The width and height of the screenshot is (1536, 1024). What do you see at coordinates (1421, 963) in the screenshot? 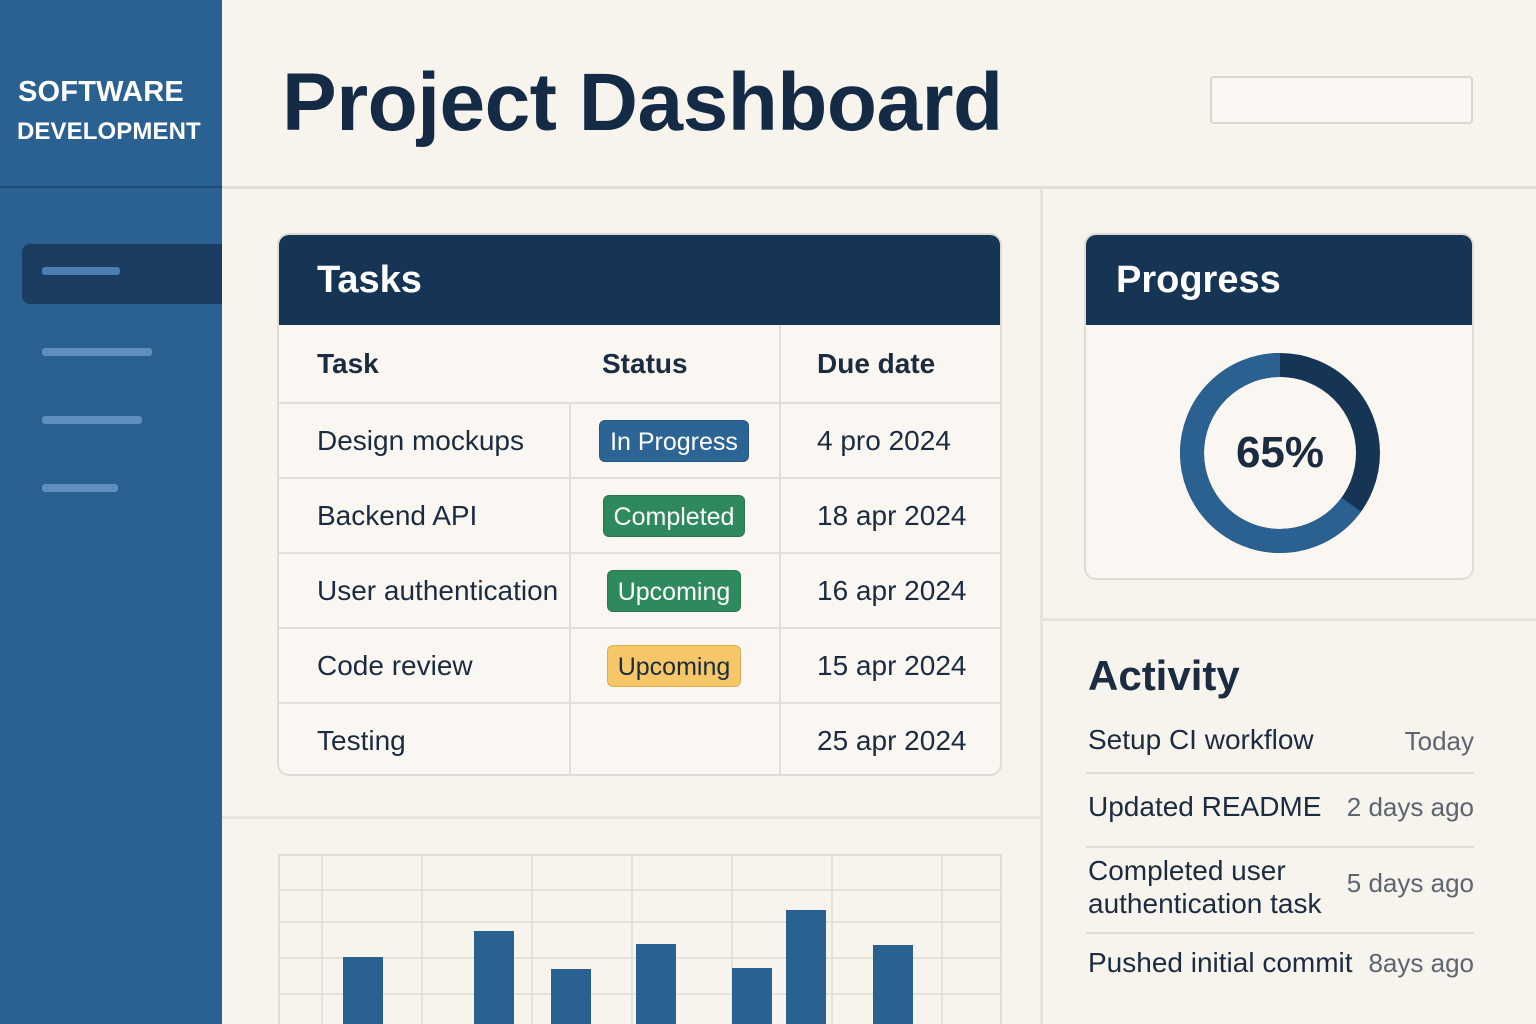
I see `activity-time: 8ays ago` at bounding box center [1421, 963].